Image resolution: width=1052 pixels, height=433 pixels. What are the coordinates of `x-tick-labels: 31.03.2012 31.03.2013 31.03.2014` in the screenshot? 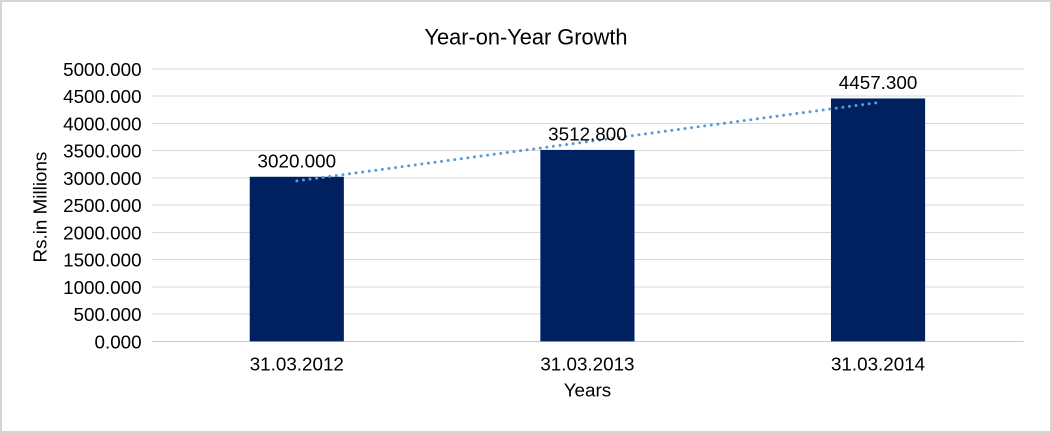 It's located at (587, 364).